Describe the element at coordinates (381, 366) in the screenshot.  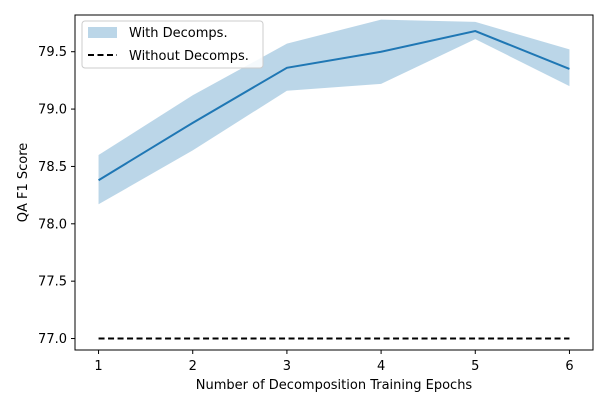
I see `x-tick-label: 4` at that location.